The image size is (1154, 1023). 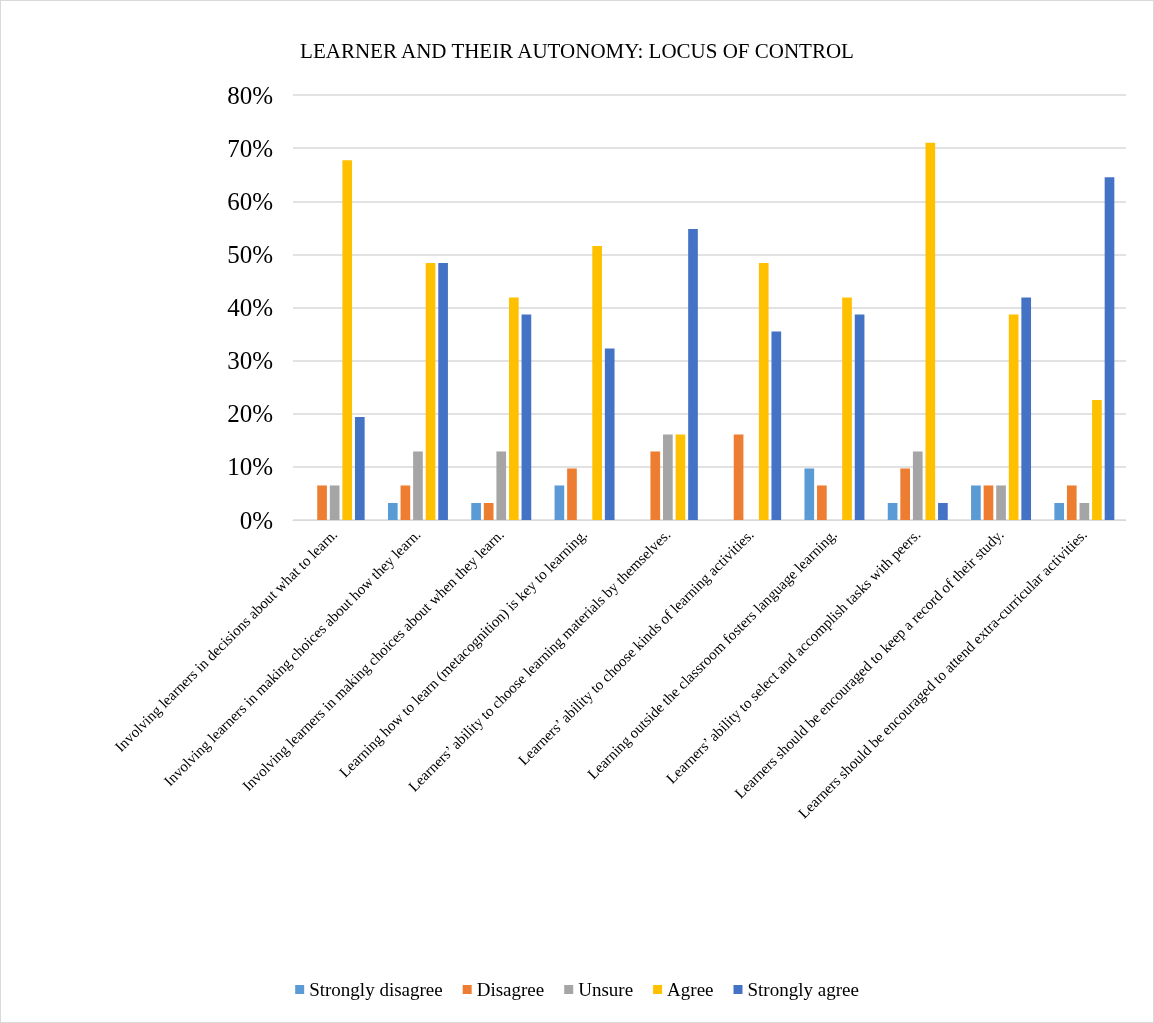 I want to click on y-tick-label: 50%, so click(x=250, y=254).